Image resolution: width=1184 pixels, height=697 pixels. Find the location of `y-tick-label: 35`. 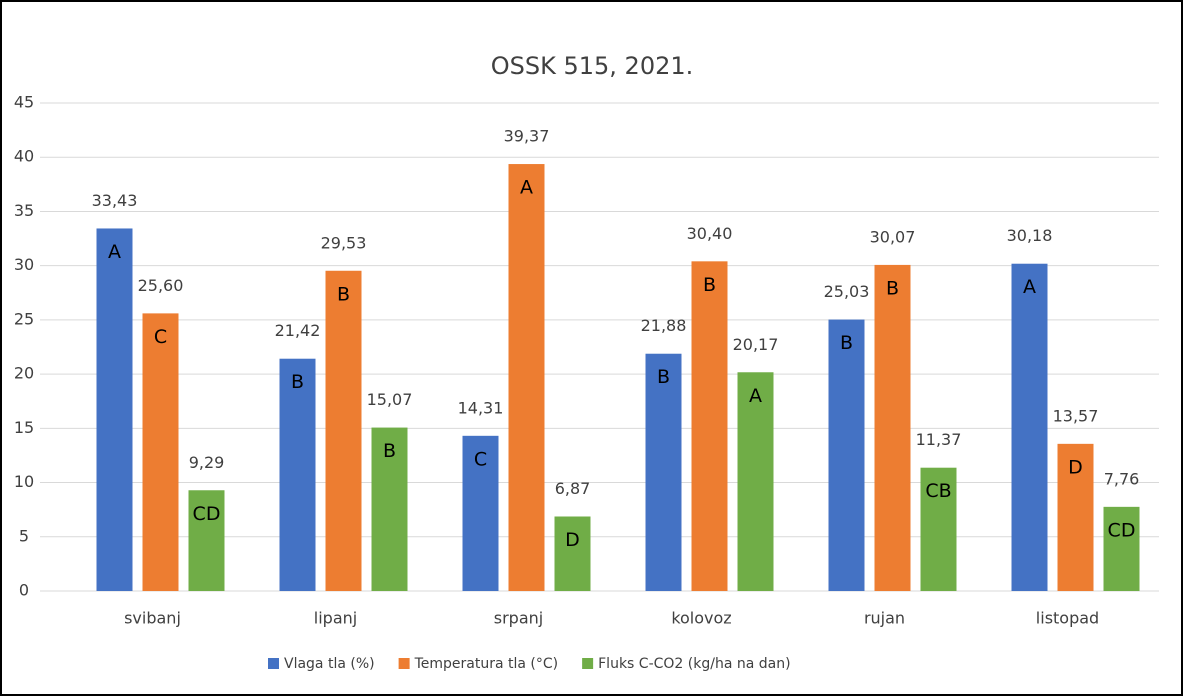

y-tick-label: 35 is located at coordinates (24, 210).